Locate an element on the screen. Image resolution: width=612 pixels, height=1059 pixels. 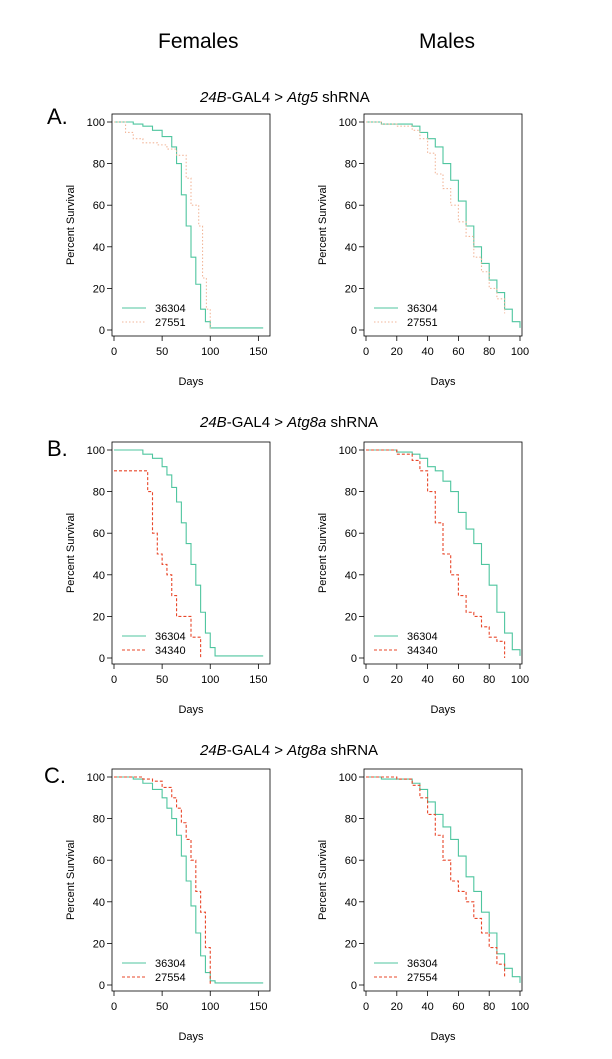
row-title-b-driver: -GAL4 > is located at coordinates (257, 422).